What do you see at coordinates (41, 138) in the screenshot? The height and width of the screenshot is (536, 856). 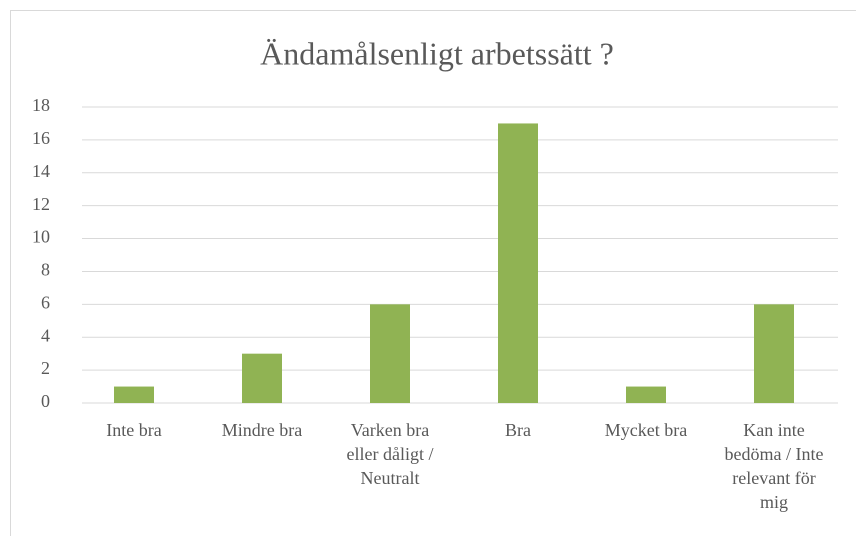 I see `y-tick-label: 16` at bounding box center [41, 138].